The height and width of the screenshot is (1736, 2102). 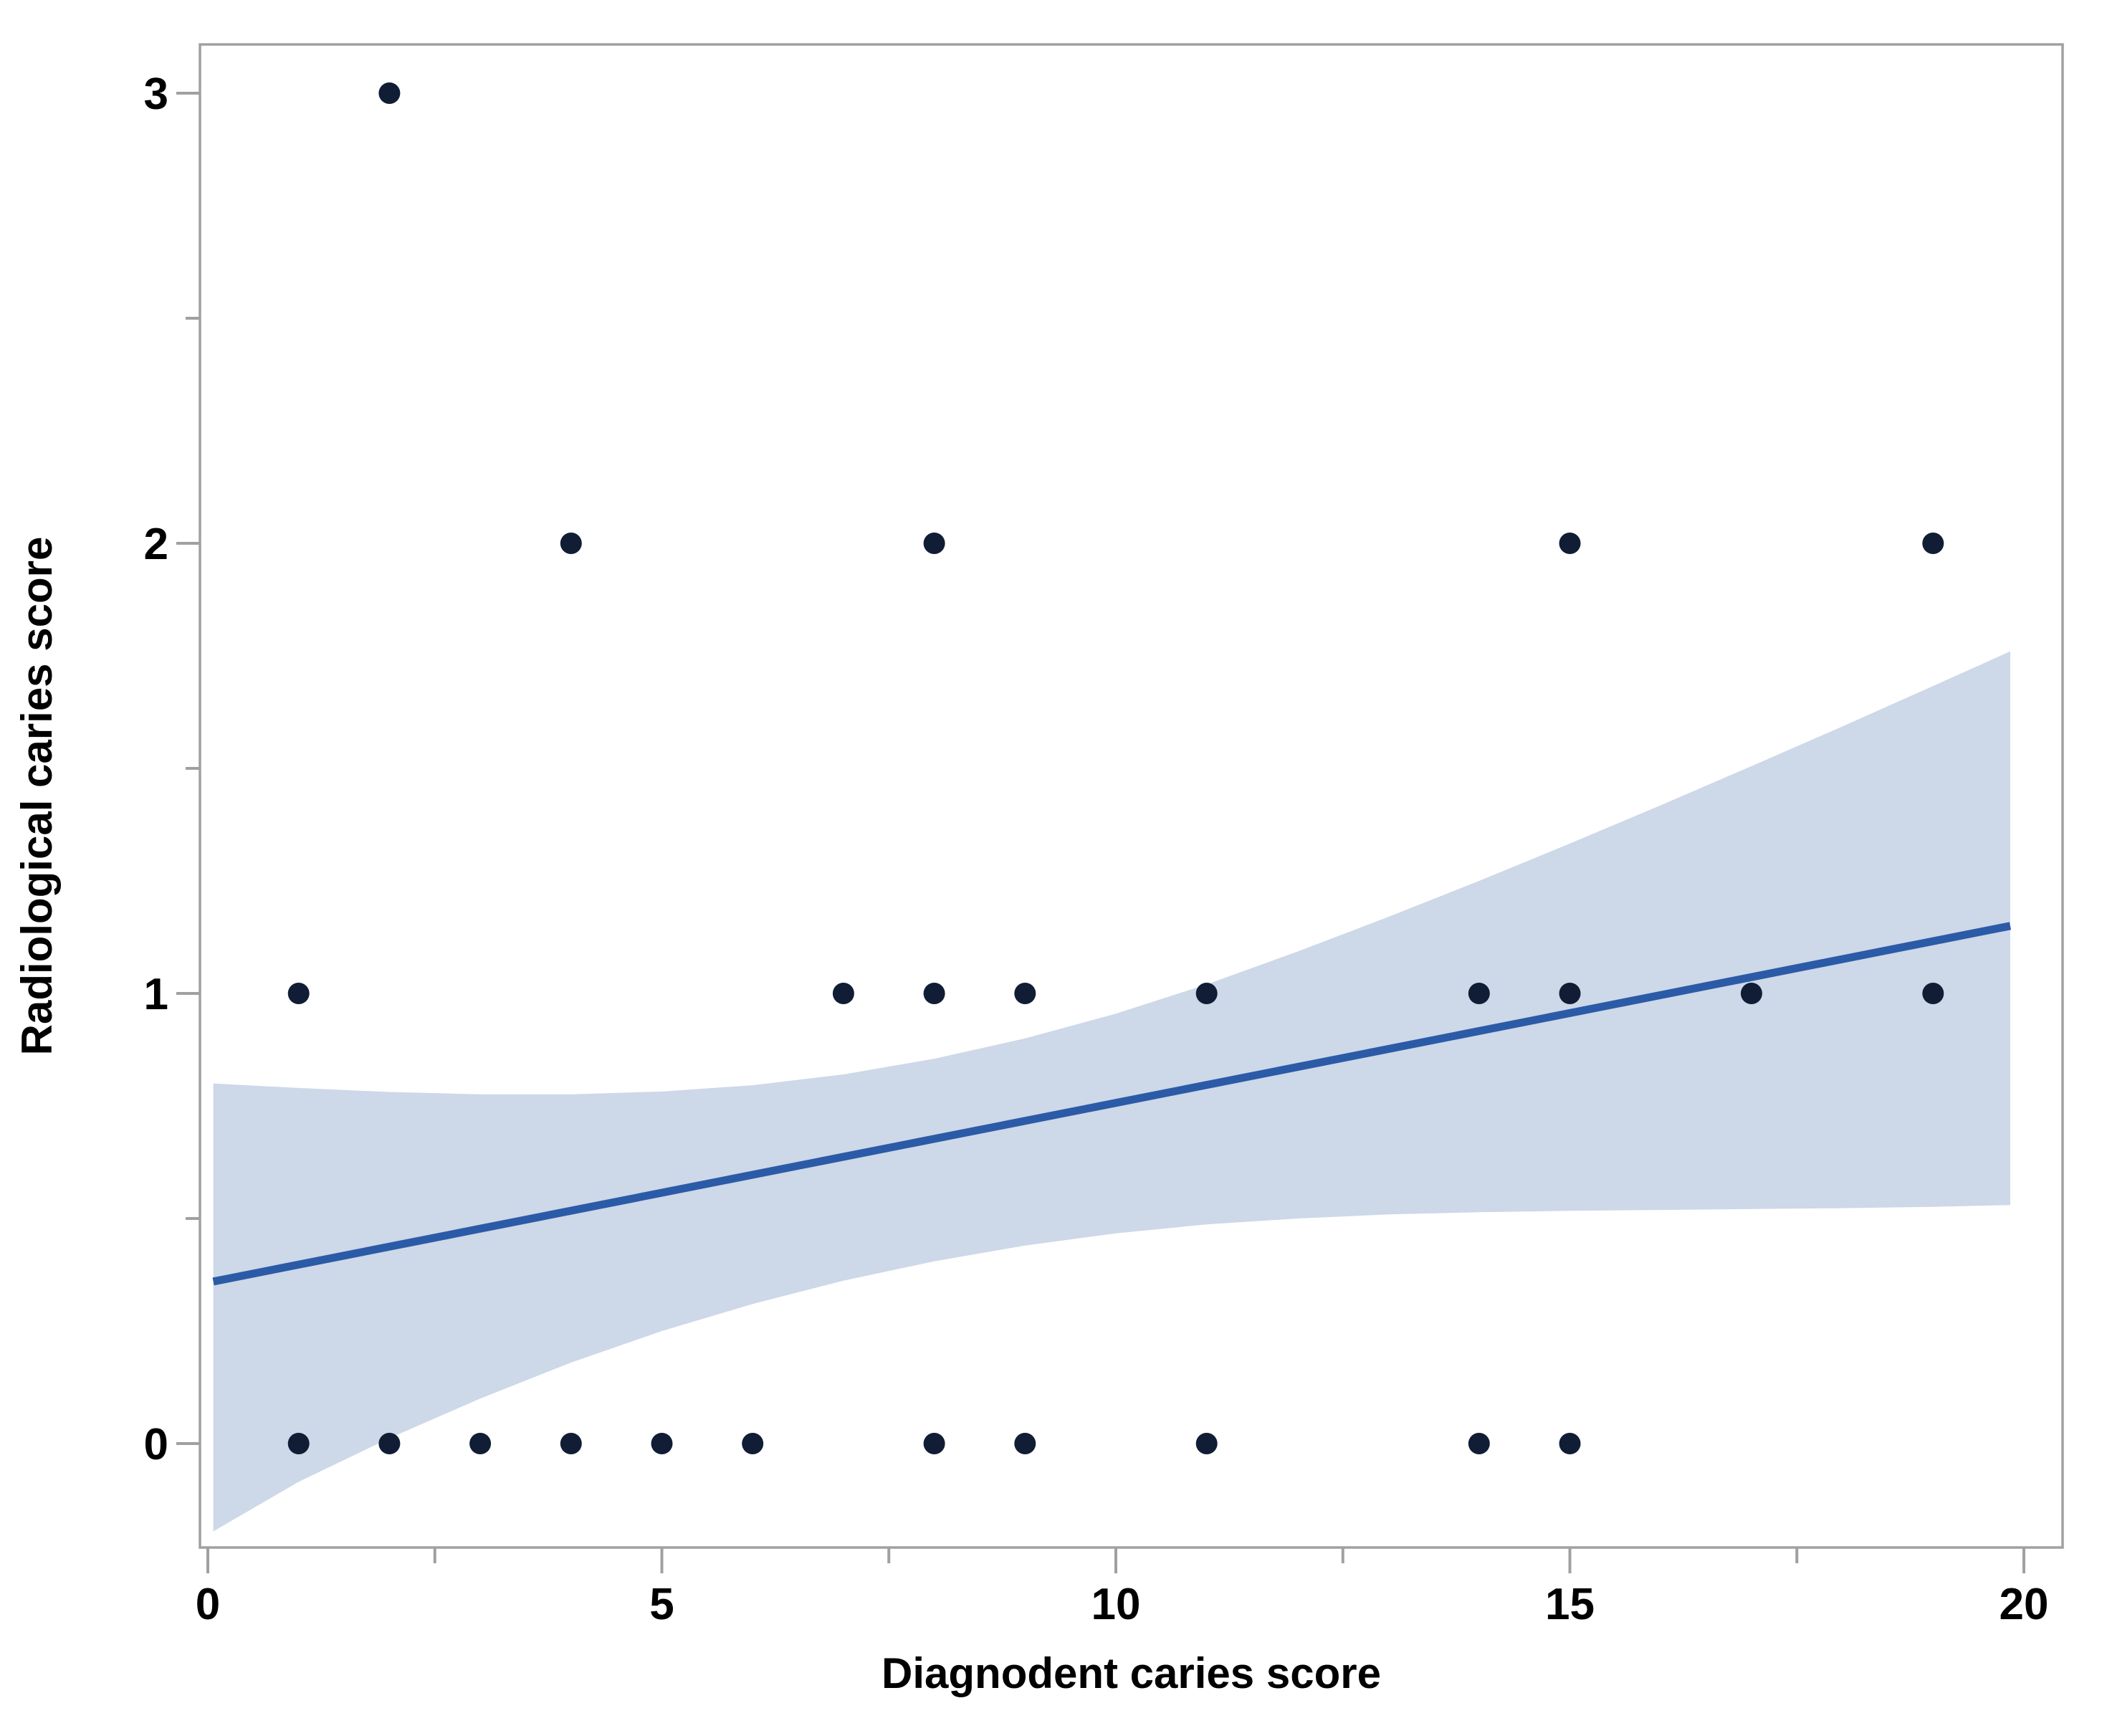 What do you see at coordinates (156, 1444) in the screenshot?
I see `y-tick-label: 0` at bounding box center [156, 1444].